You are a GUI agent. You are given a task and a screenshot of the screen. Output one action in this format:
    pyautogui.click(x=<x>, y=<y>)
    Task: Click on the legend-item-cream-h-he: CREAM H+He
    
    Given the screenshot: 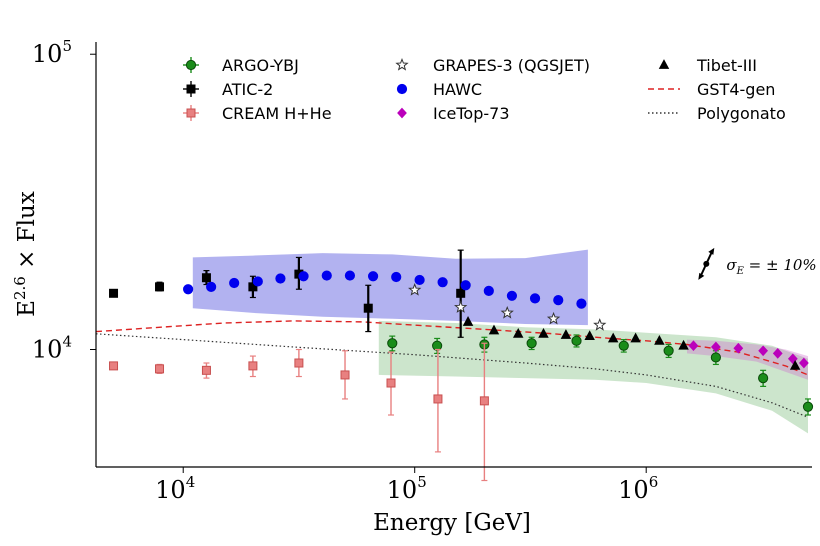 What is the action you would take?
    pyautogui.click(x=257, y=113)
    